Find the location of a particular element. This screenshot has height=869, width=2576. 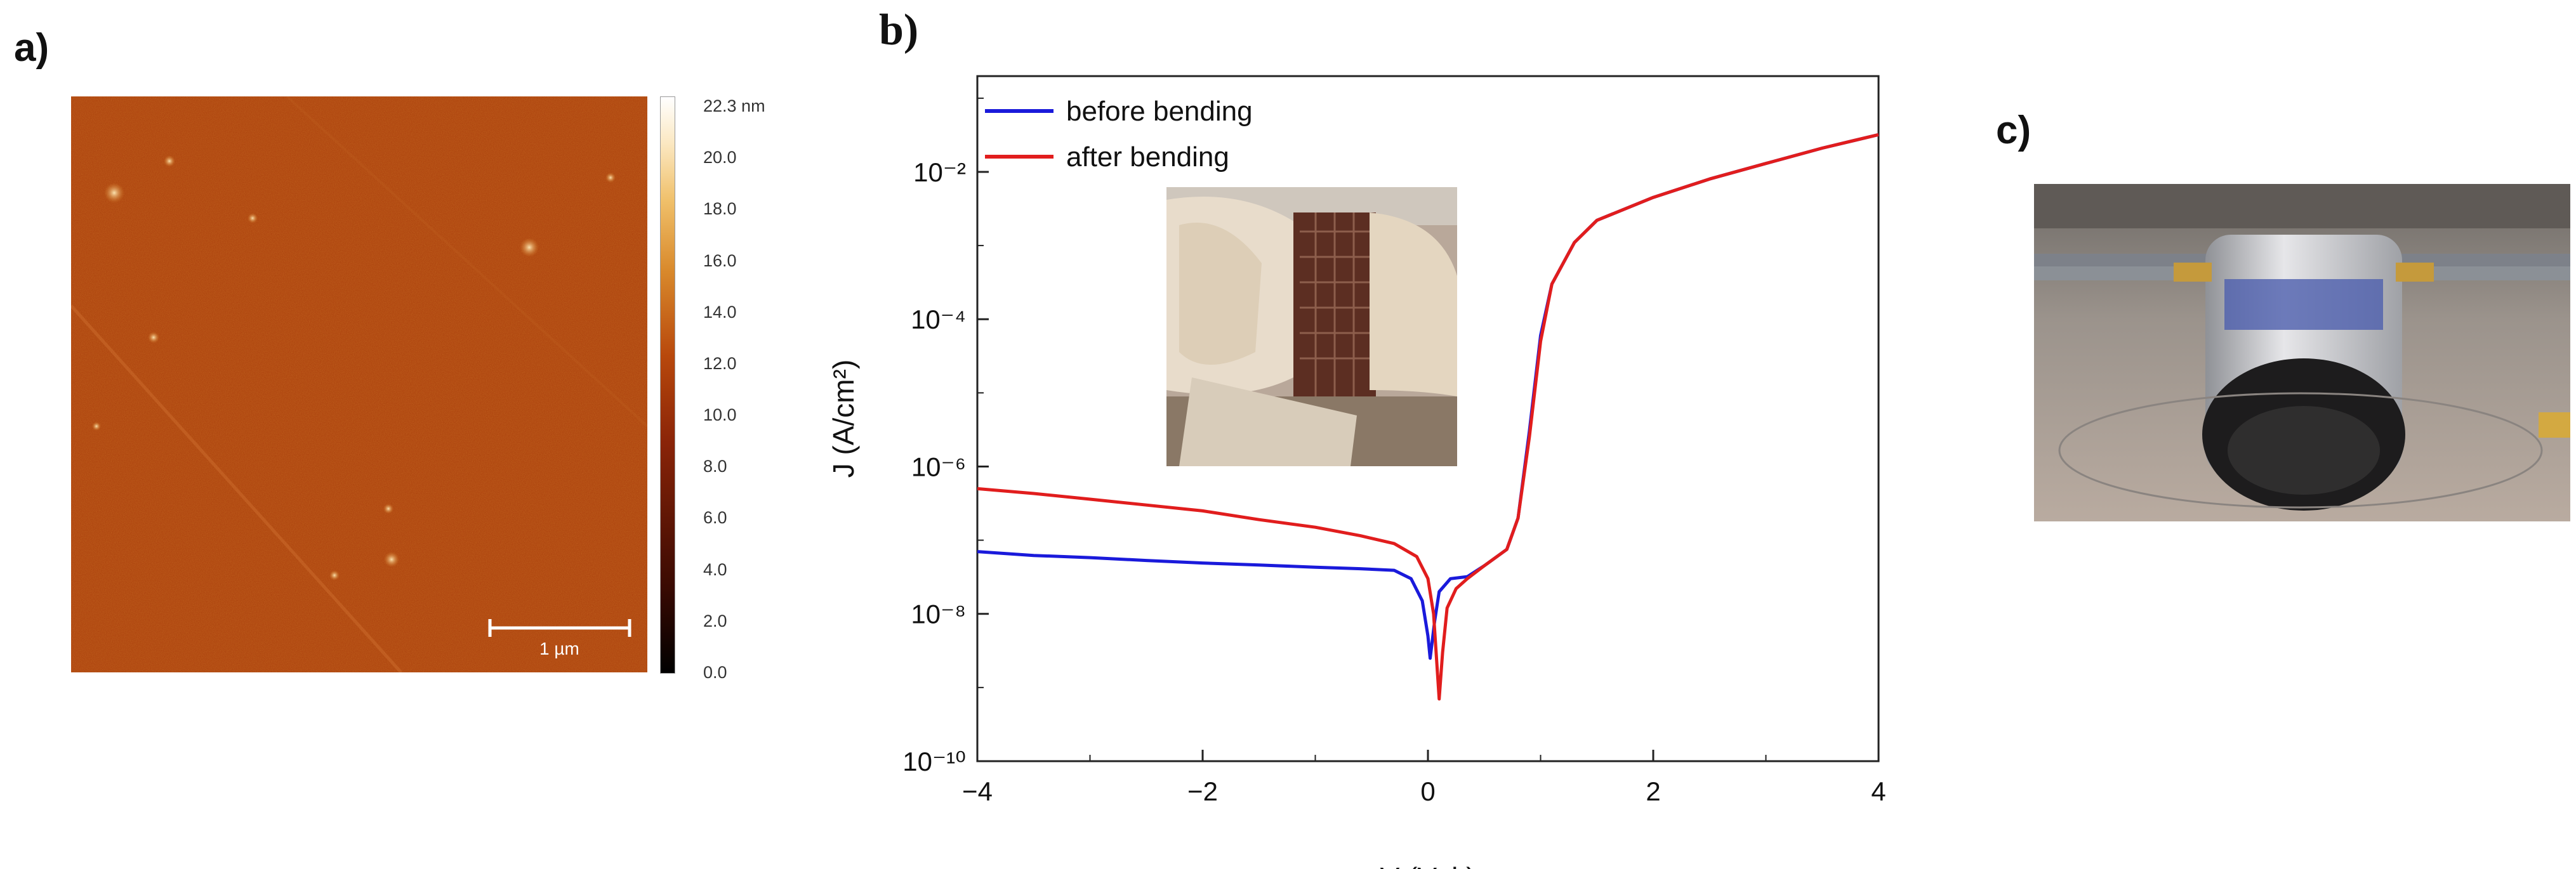

x-tick-label: 4 is located at coordinates (1878, 791).